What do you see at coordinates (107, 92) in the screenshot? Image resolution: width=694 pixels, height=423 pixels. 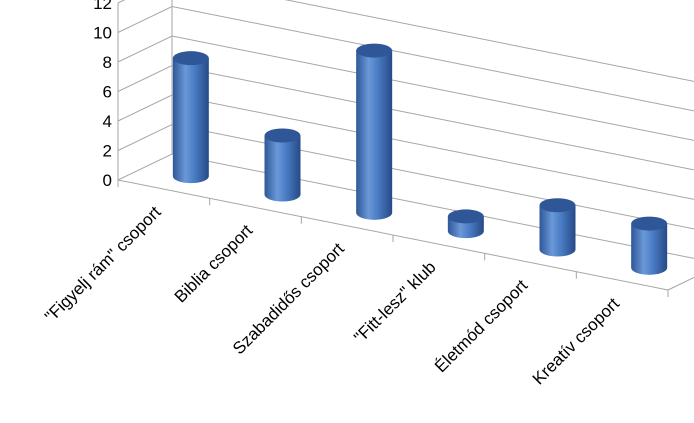 I see `y-tick-label: 6` at bounding box center [107, 92].